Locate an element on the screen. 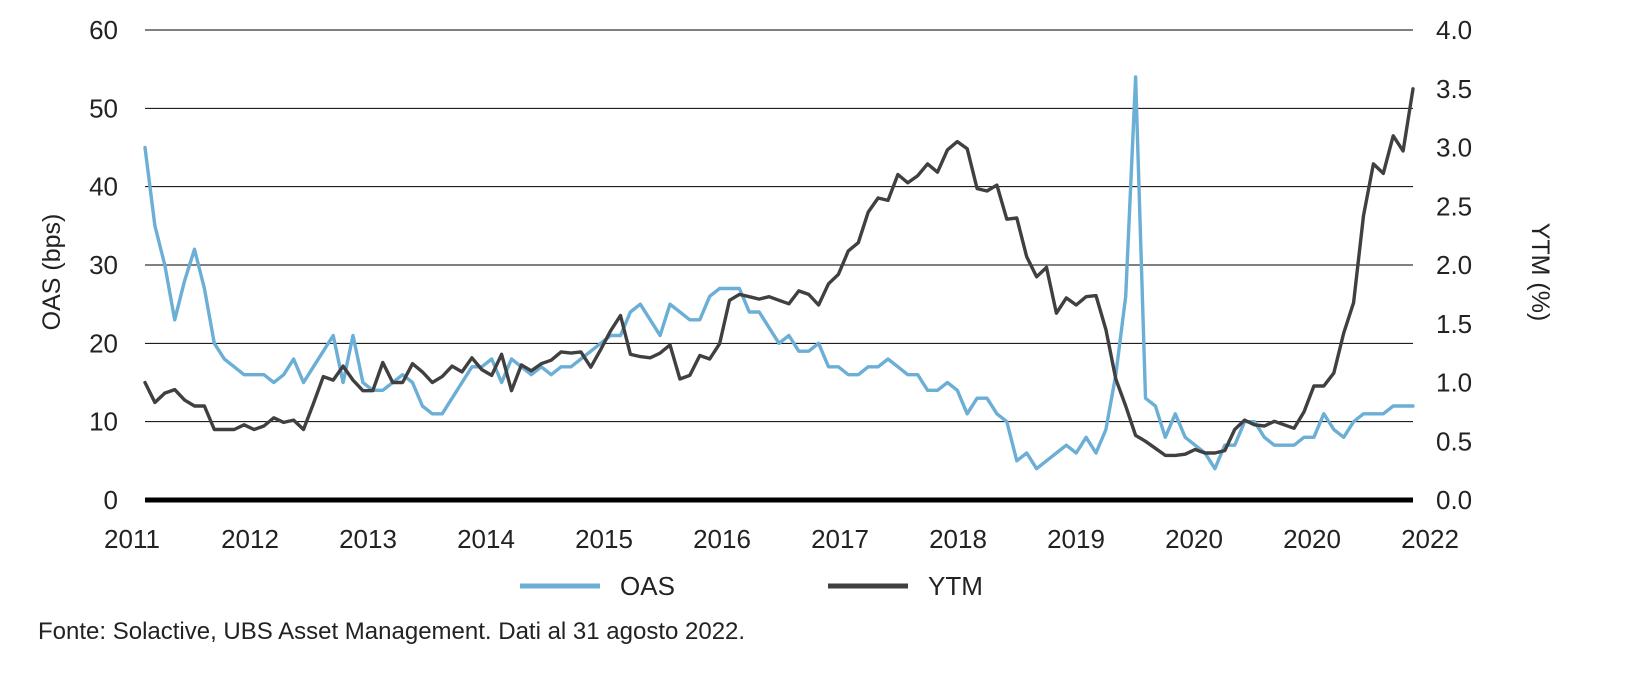 The height and width of the screenshot is (691, 1625). left-axis-ticks: 0 10 20 30 40 50 60 is located at coordinates (103, 265).